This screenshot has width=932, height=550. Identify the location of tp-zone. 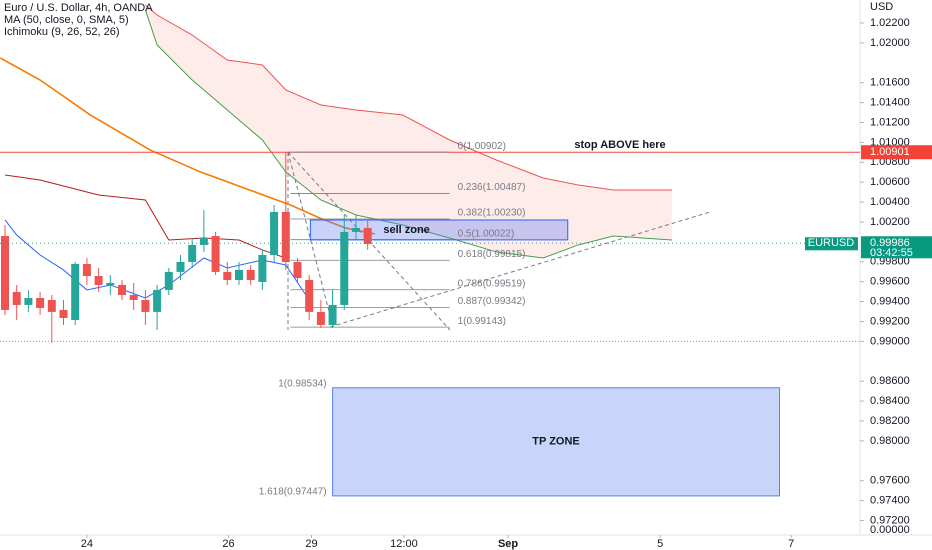
(556, 442).